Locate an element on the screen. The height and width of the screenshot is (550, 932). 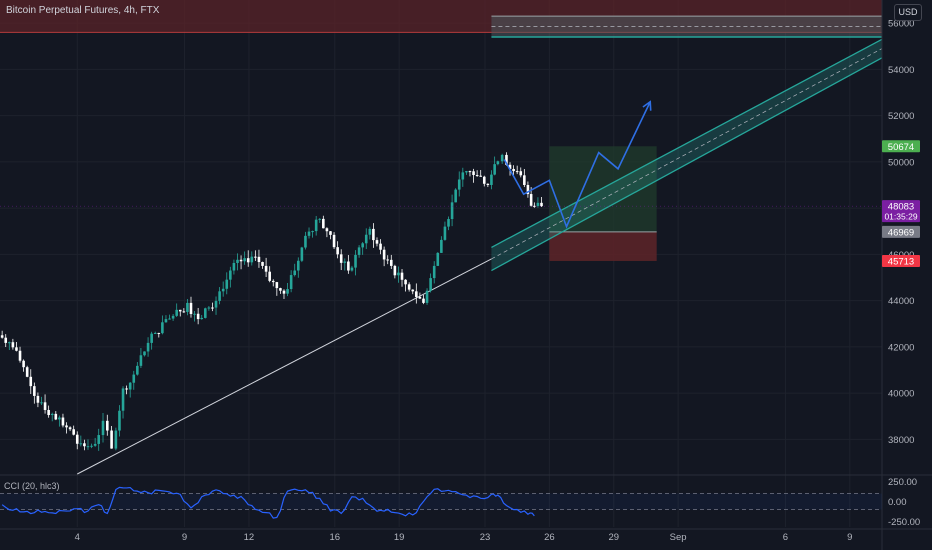
time-tick-label: 19 is located at coordinates (399, 537).